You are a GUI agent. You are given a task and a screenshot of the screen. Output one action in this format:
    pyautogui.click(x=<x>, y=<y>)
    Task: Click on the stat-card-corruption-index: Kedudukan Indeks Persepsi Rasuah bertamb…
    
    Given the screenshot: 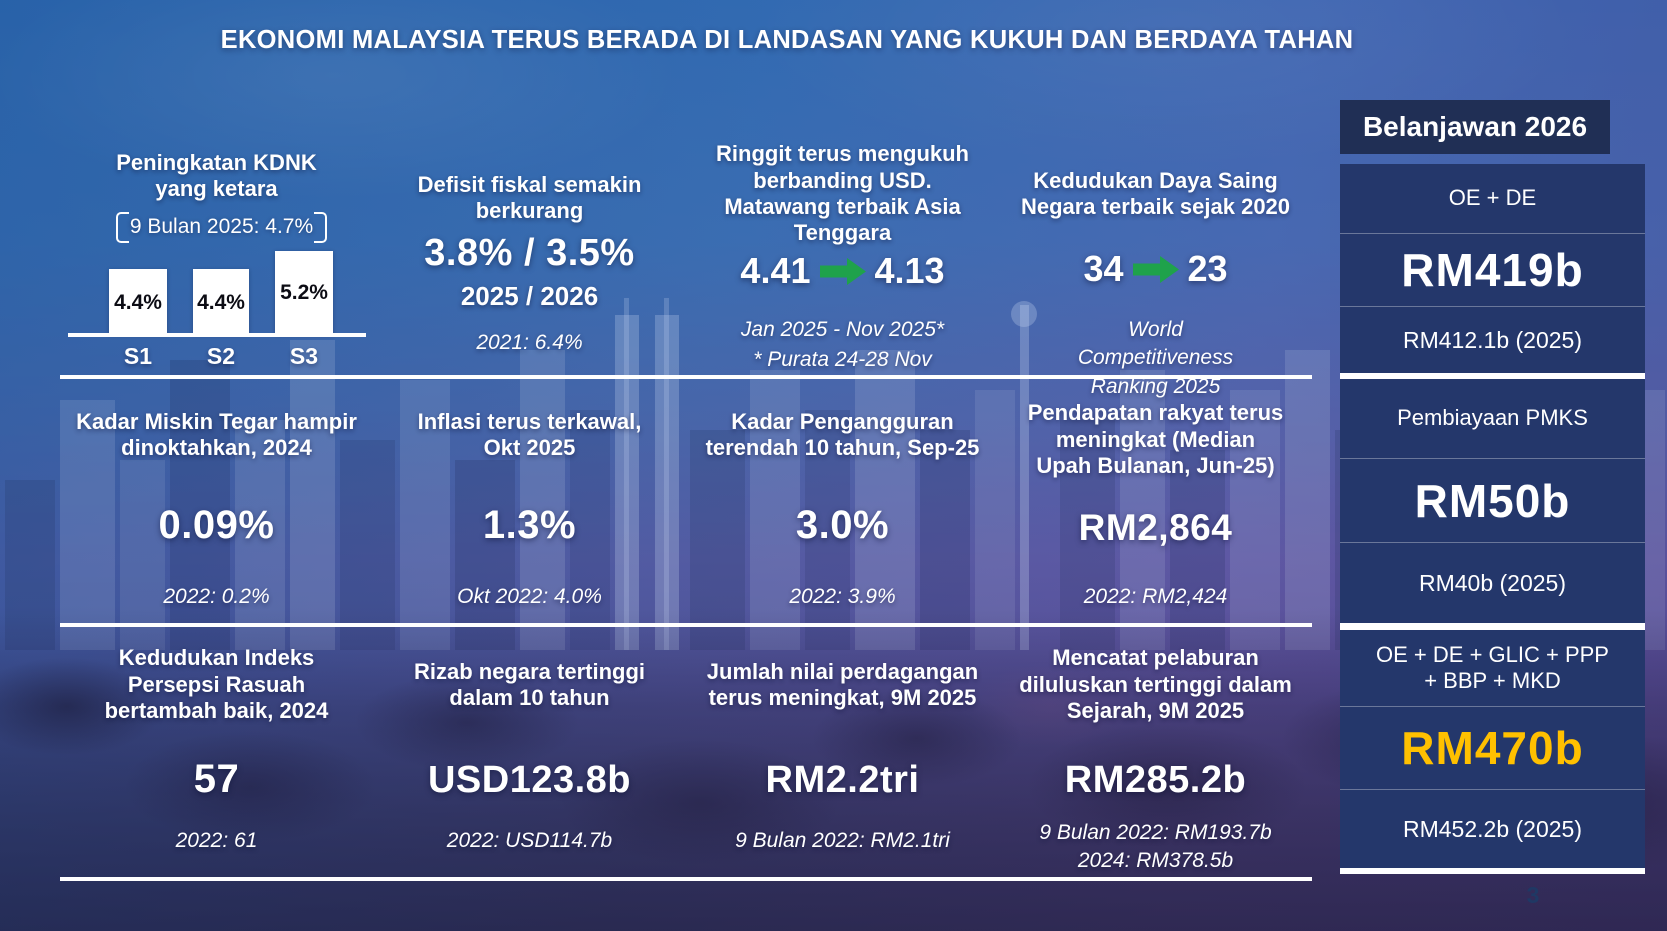 What is the action you would take?
    pyautogui.click(x=216, y=755)
    